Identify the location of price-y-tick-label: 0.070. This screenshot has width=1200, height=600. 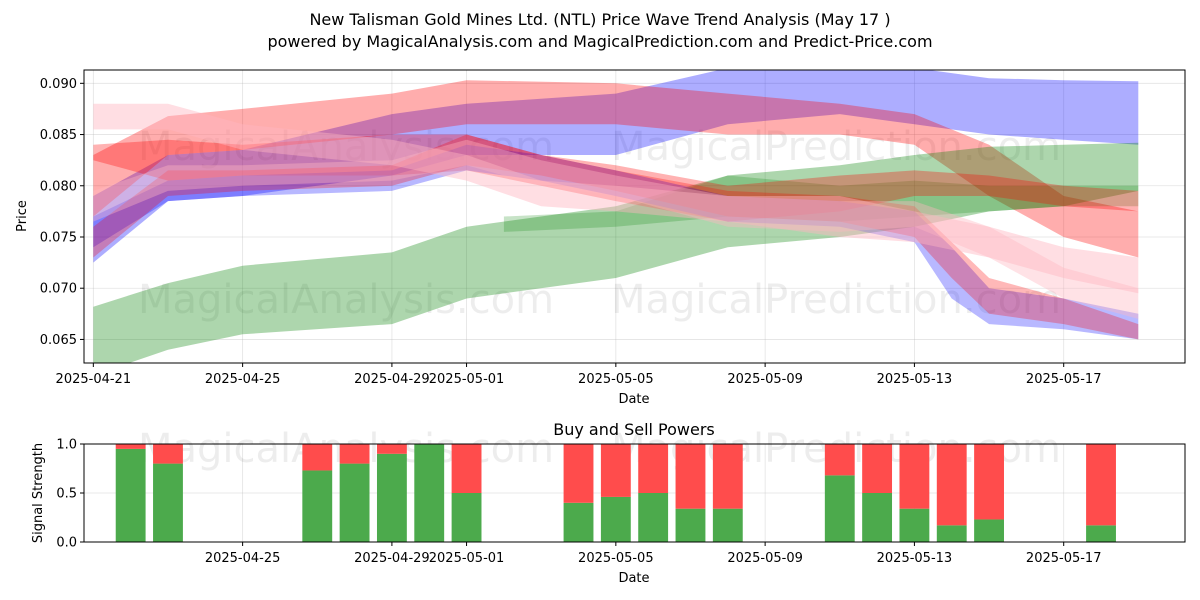
(58, 289).